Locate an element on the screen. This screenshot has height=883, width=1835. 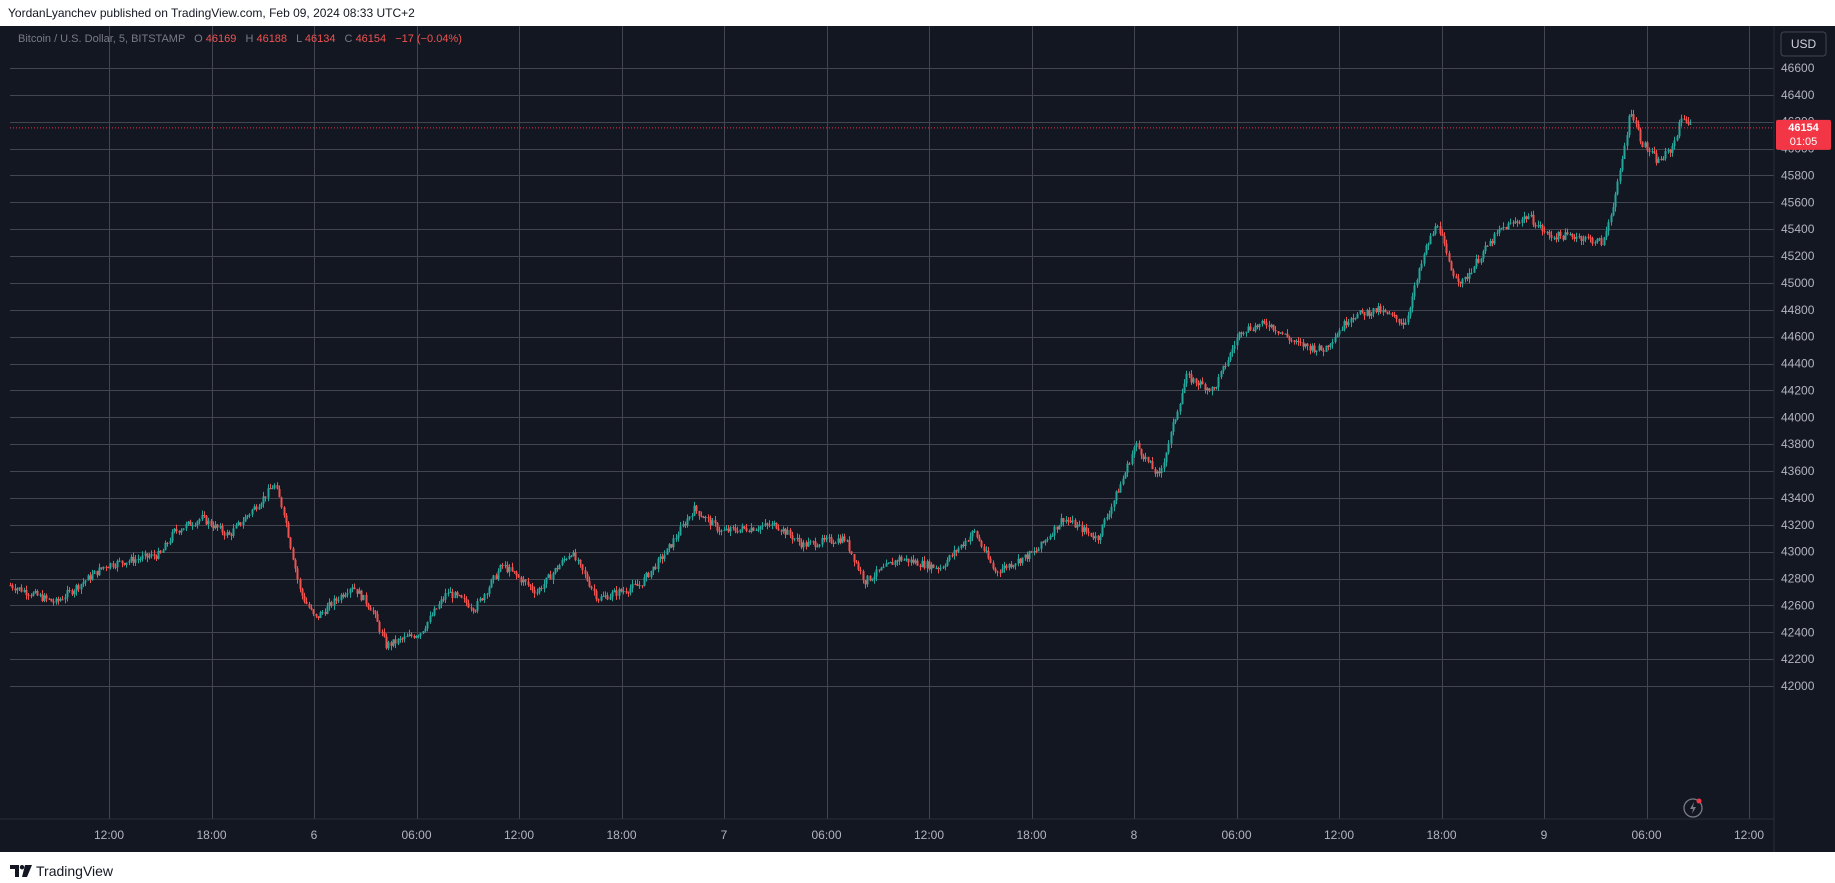
price-axis-background is located at coordinates (1804, 439).